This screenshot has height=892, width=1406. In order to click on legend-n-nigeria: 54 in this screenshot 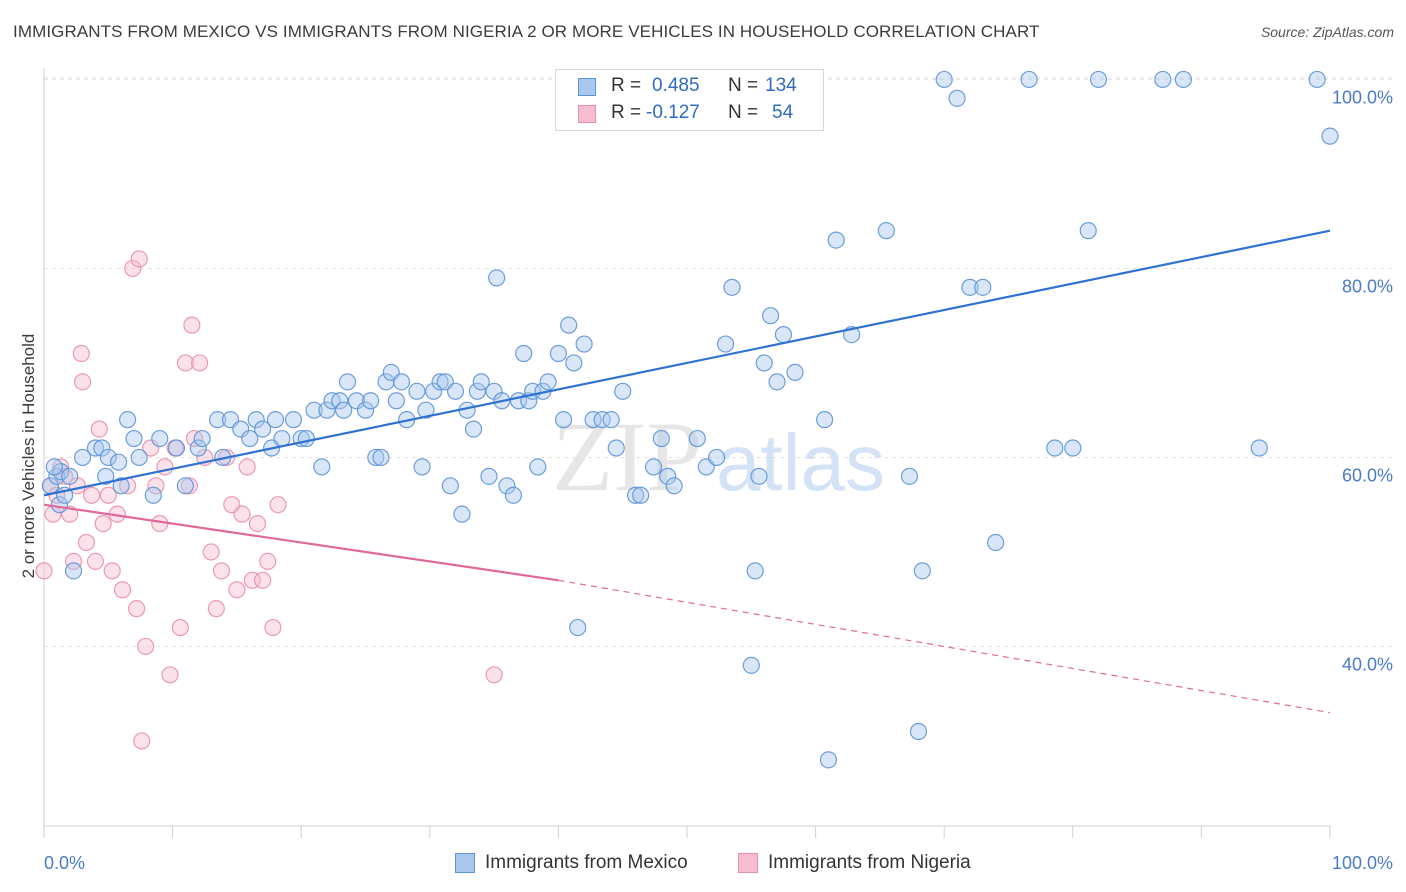, I will do `click(783, 112)`.